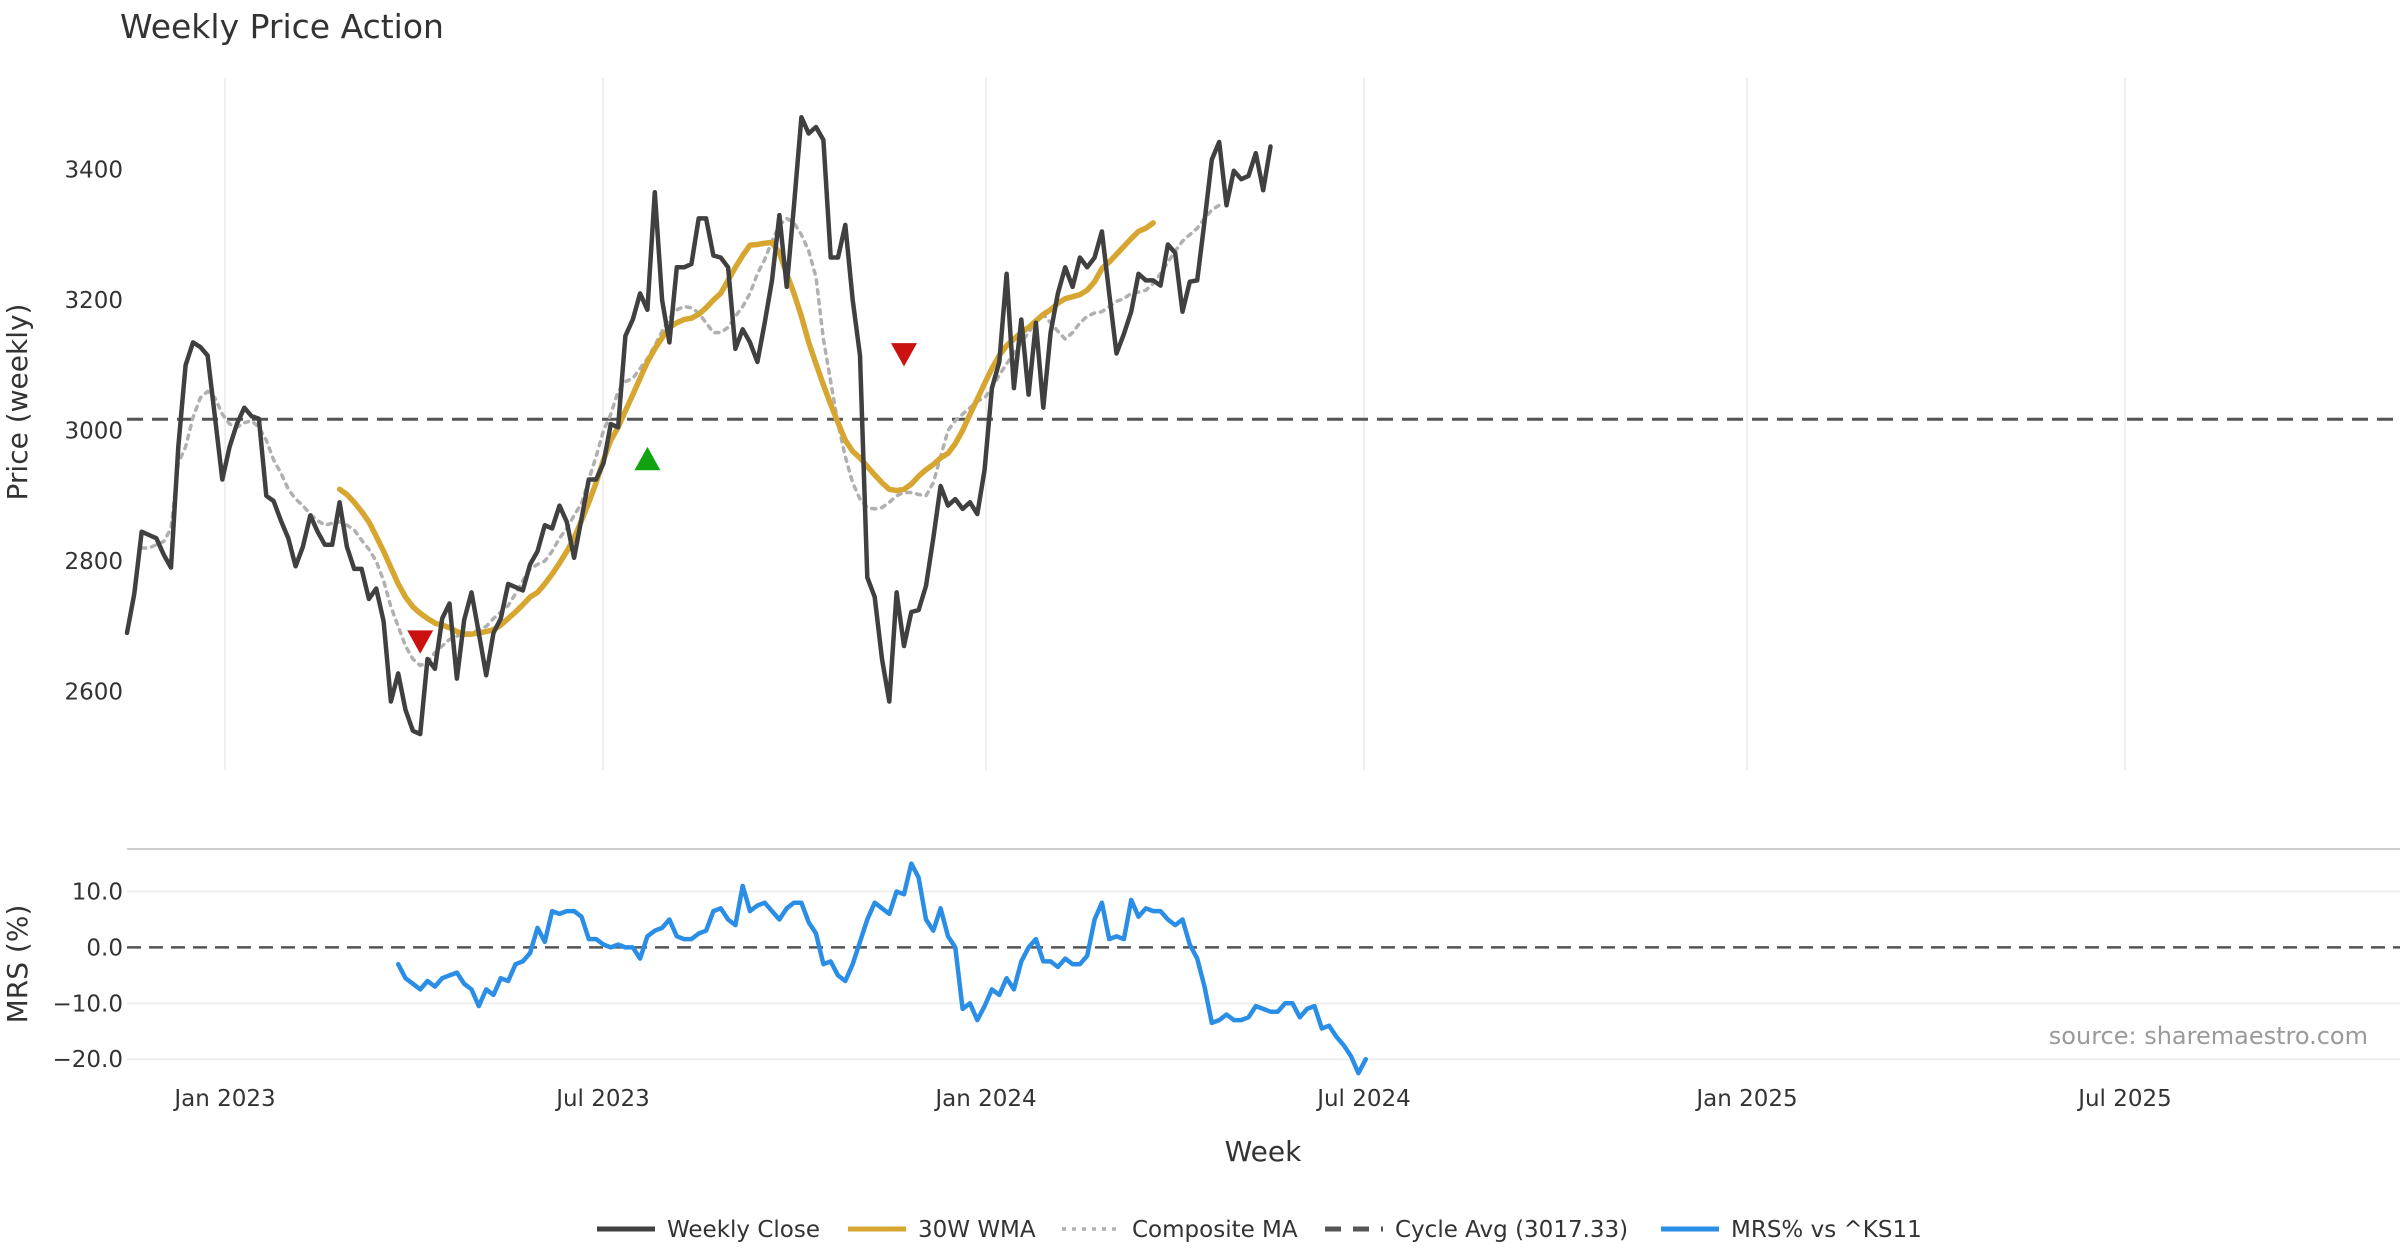  I want to click on price-y-axis-ticks: 2600 2800 3000 3200 3400, so click(93, 431).